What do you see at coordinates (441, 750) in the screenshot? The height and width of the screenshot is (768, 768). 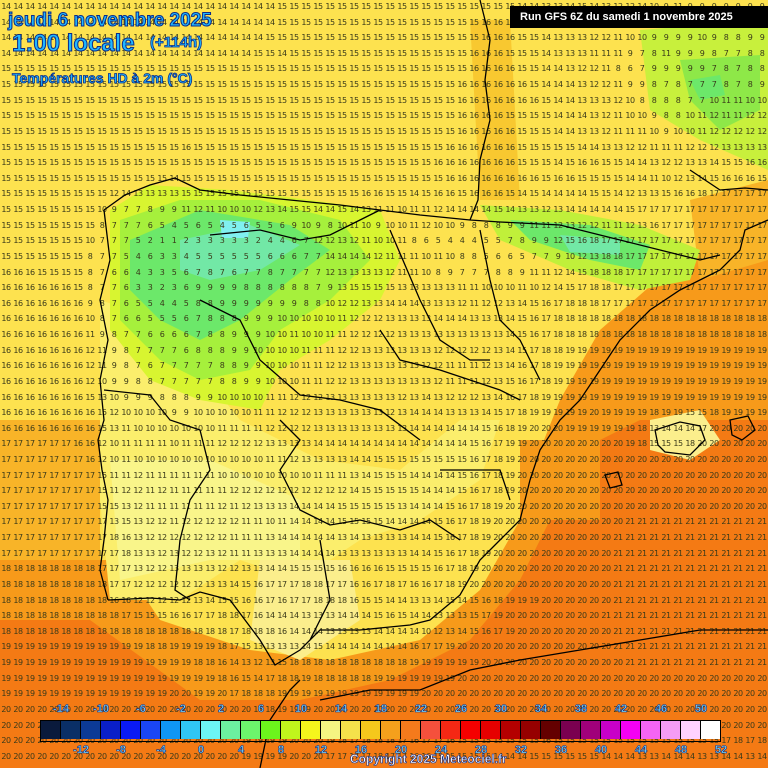 I see `legend-tick-label: 24` at bounding box center [441, 750].